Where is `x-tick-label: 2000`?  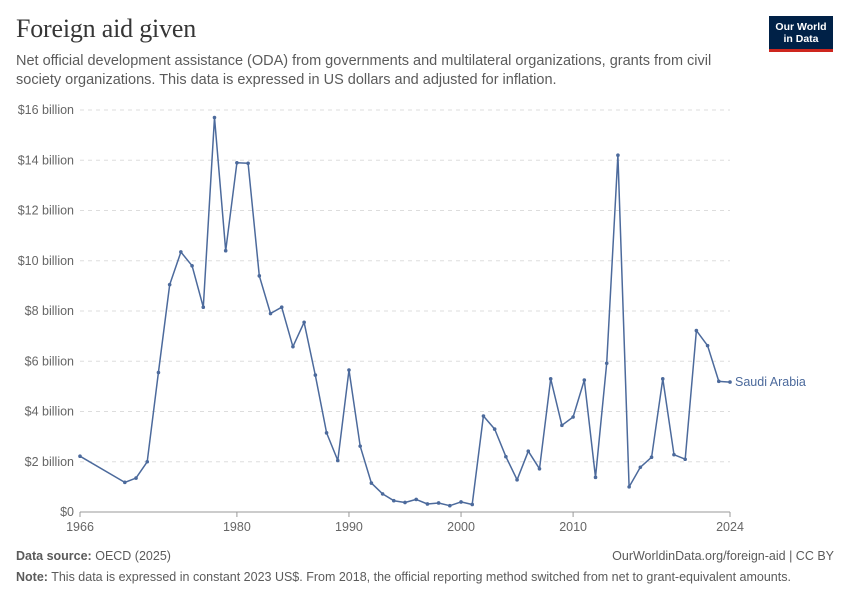 x-tick-label: 2000 is located at coordinates (461, 527).